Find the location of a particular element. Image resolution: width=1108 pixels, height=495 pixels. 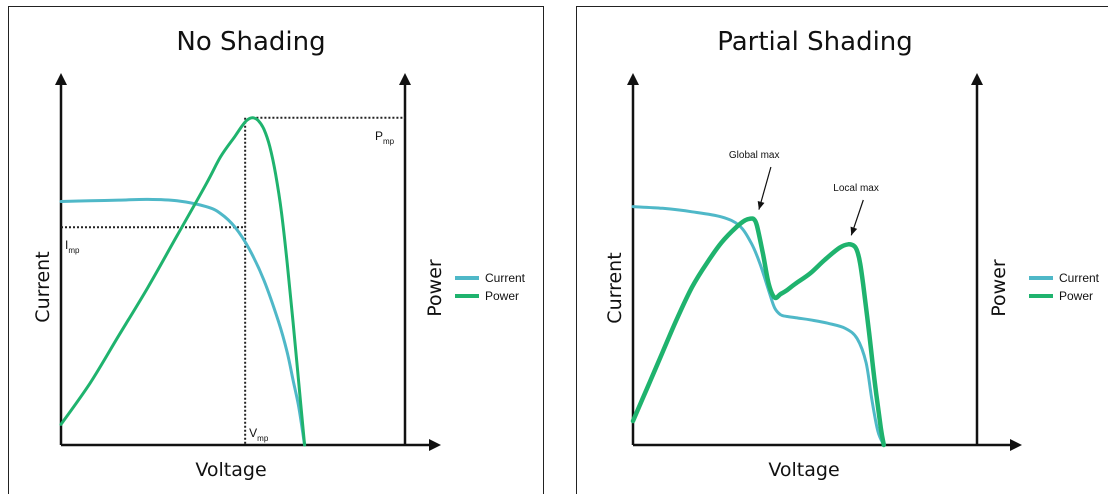

annotation-global-max: Global max is located at coordinates (754, 155).